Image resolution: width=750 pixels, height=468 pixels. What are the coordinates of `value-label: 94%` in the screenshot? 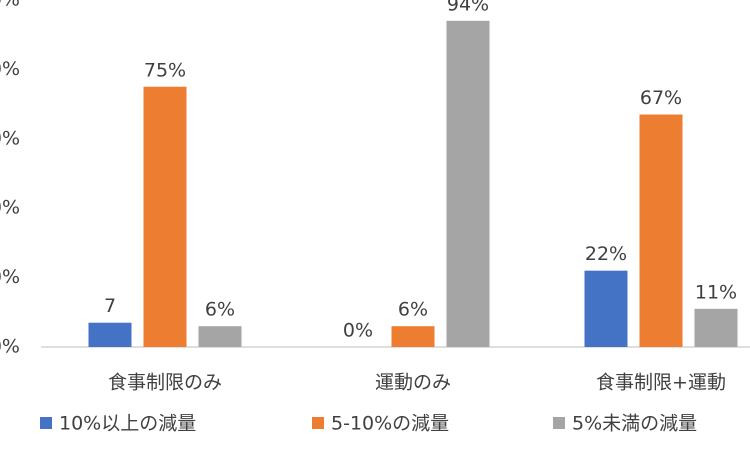 It's located at (468, 7).